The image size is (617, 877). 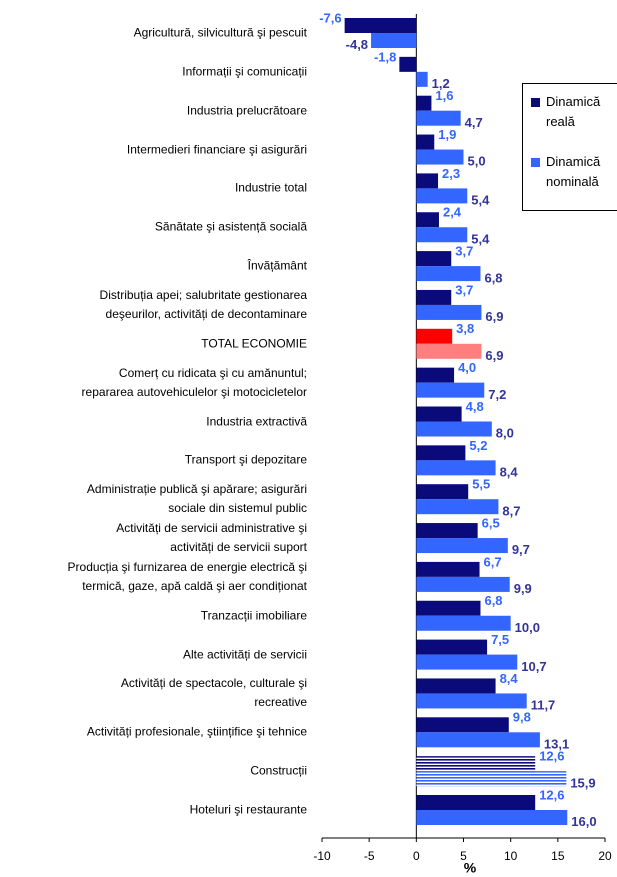 What do you see at coordinates (216, 149) in the screenshot?
I see `category-label: Intermedieri financiare şi asigurări` at bounding box center [216, 149].